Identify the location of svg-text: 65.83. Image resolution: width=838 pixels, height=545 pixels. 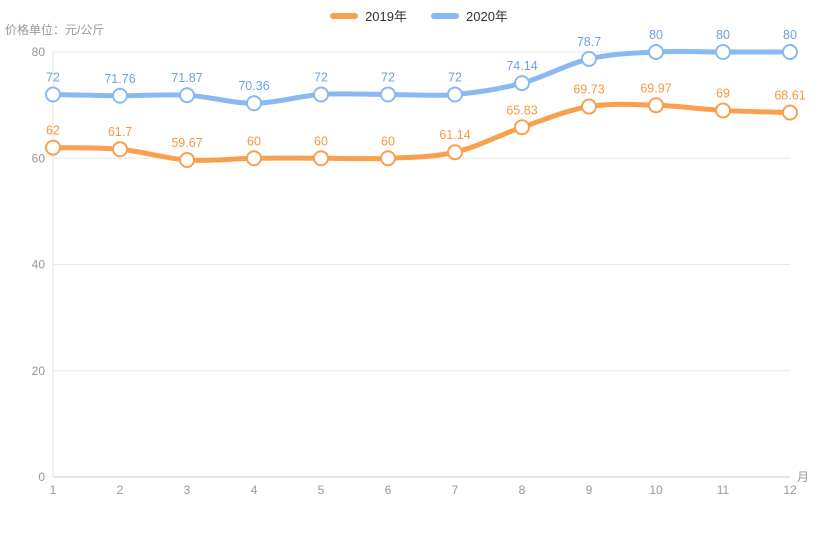
(521, 110).